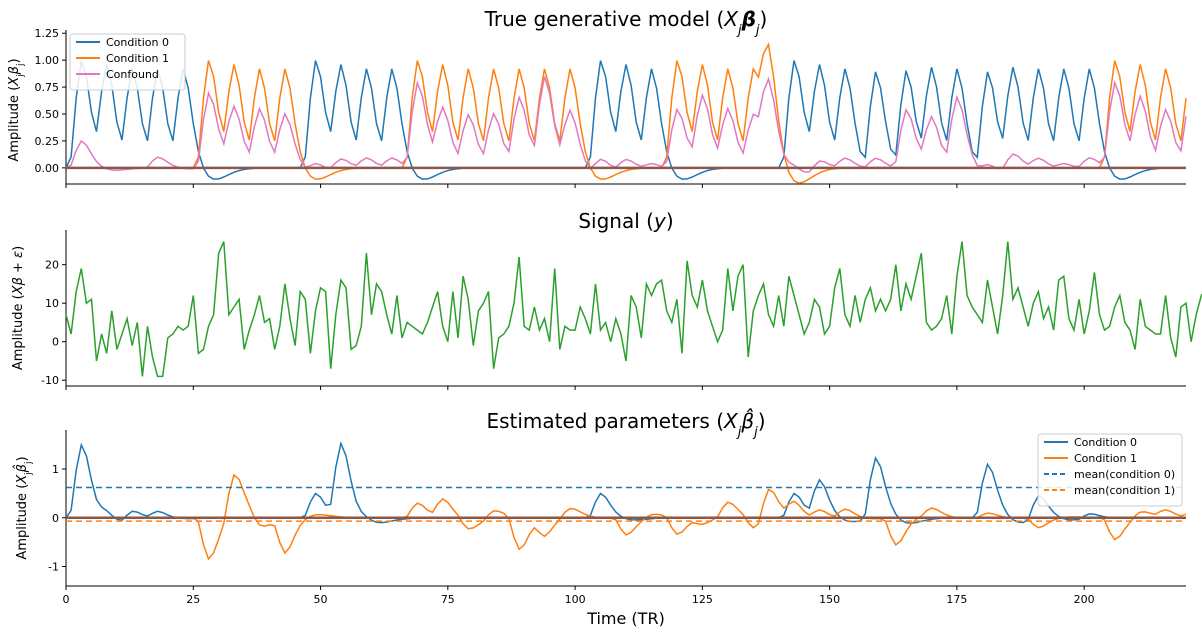 The height and width of the screenshot is (635, 1202). I want to click on x-axis-label: Time (TR), so click(625, 618).